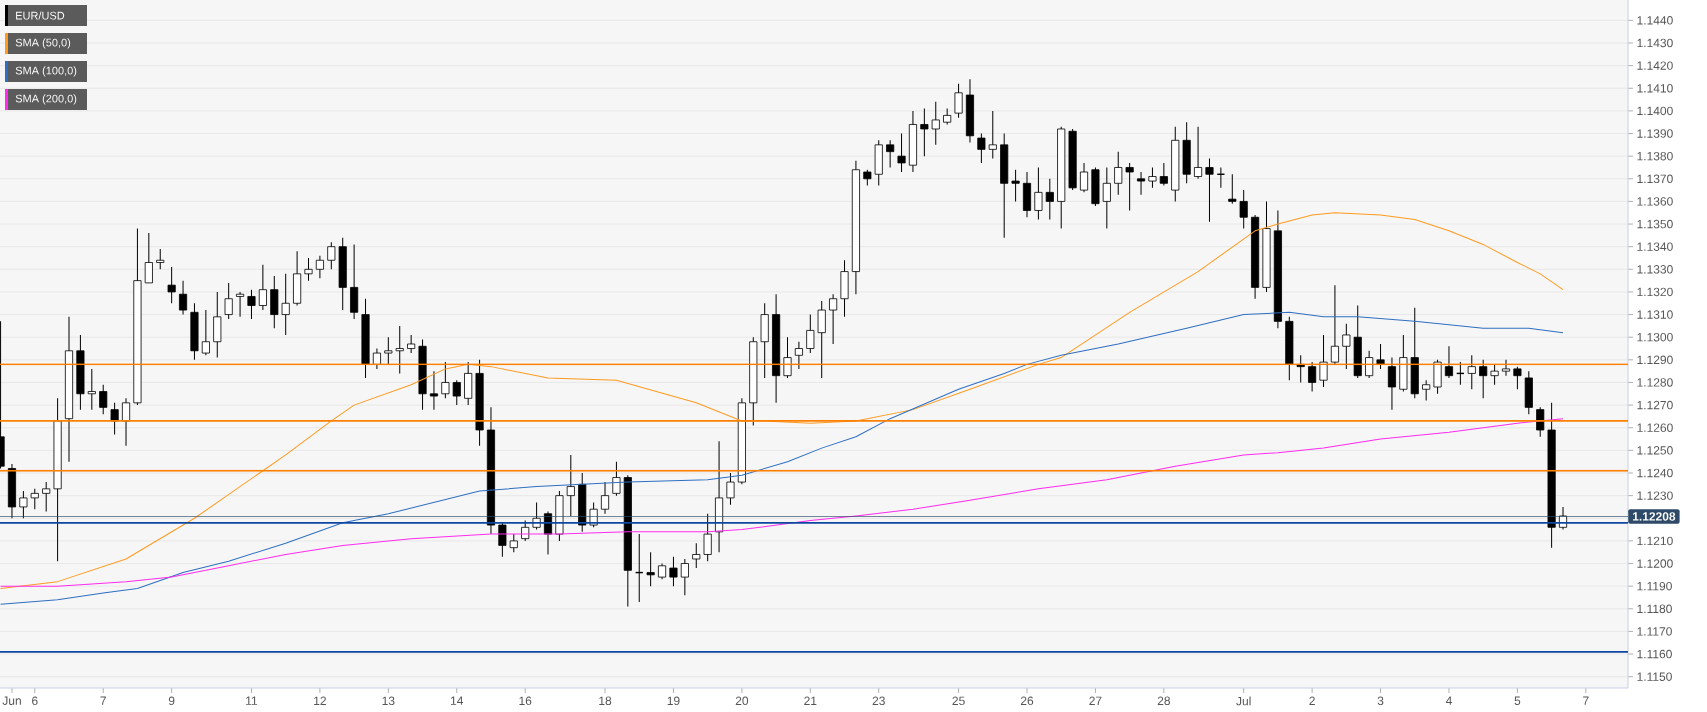 This screenshot has height=712, width=1707. What do you see at coordinates (1655, 382) in the screenshot?
I see `y-tick-label: 1.1280` at bounding box center [1655, 382].